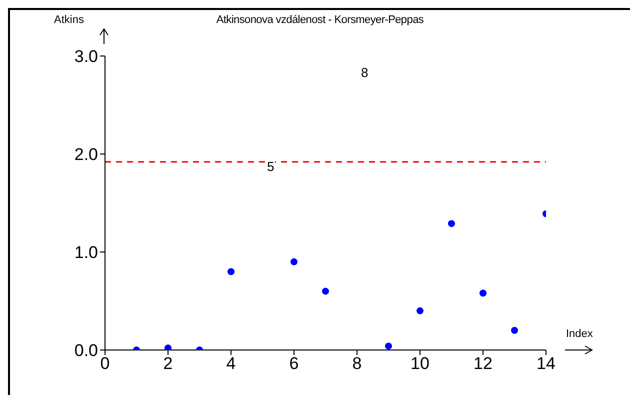 Image resolution: width=638 pixels, height=403 pixels. I want to click on y-axis-title: Atkins, so click(69, 20).